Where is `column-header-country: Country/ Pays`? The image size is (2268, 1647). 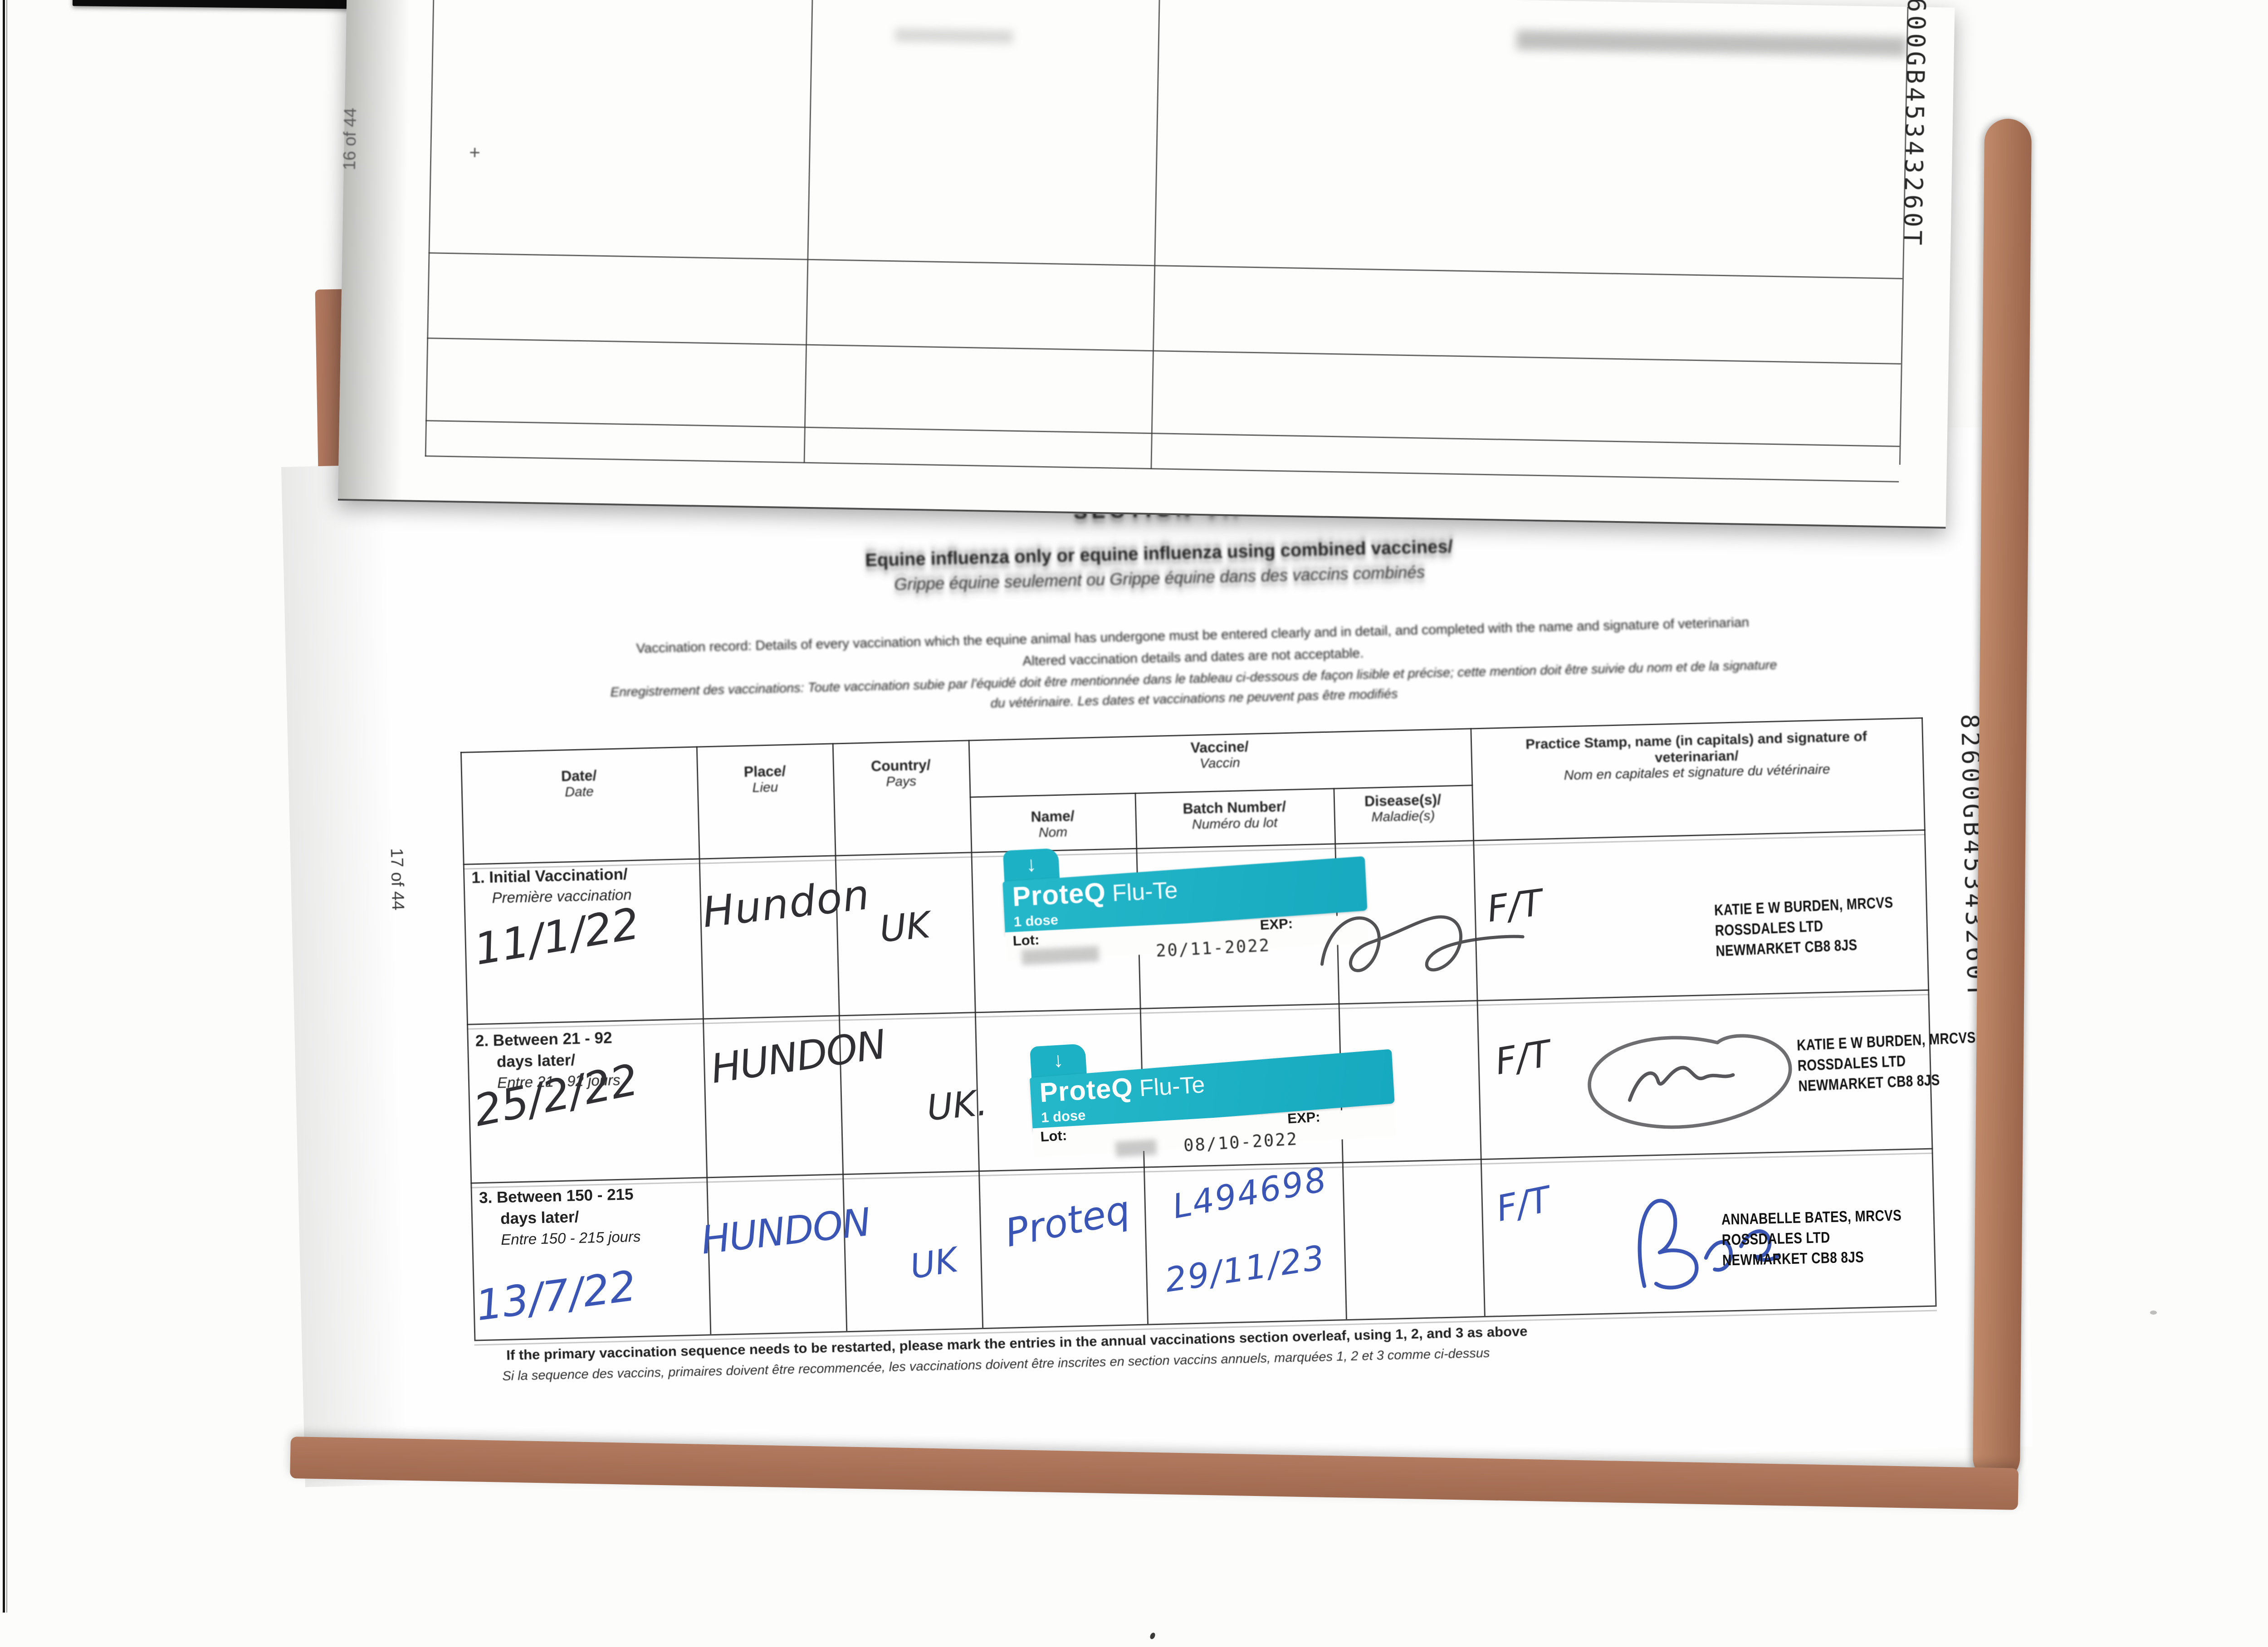
column-header-country: Country/ Pays is located at coordinates (901, 772).